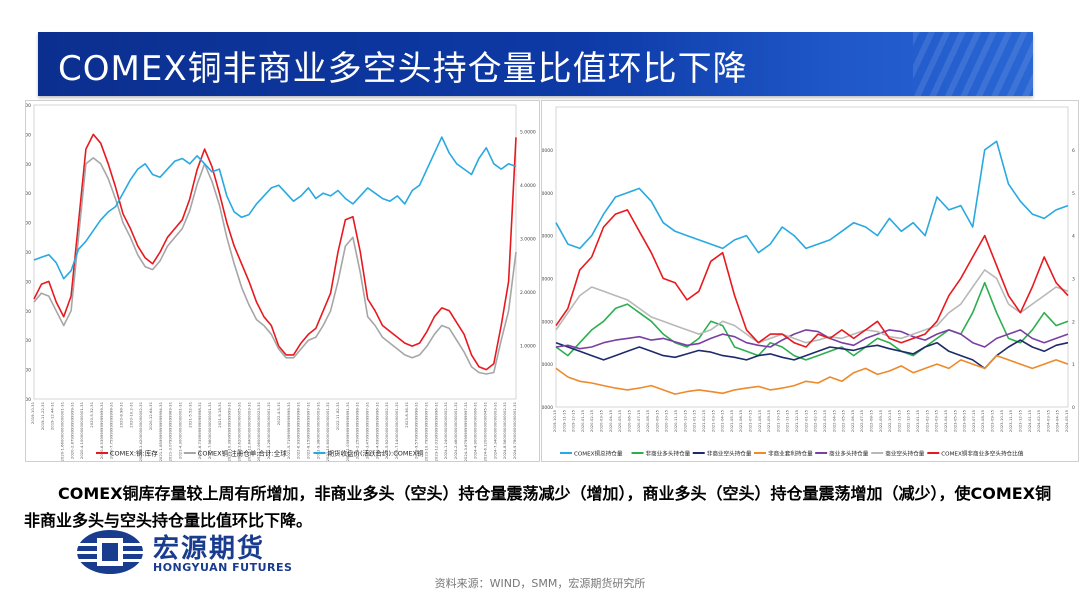 This screenshot has height=608, width=1080. What do you see at coordinates (703, 420) in the screenshot?
I see `x-tick: 2021-02-15` at bounding box center [703, 420].